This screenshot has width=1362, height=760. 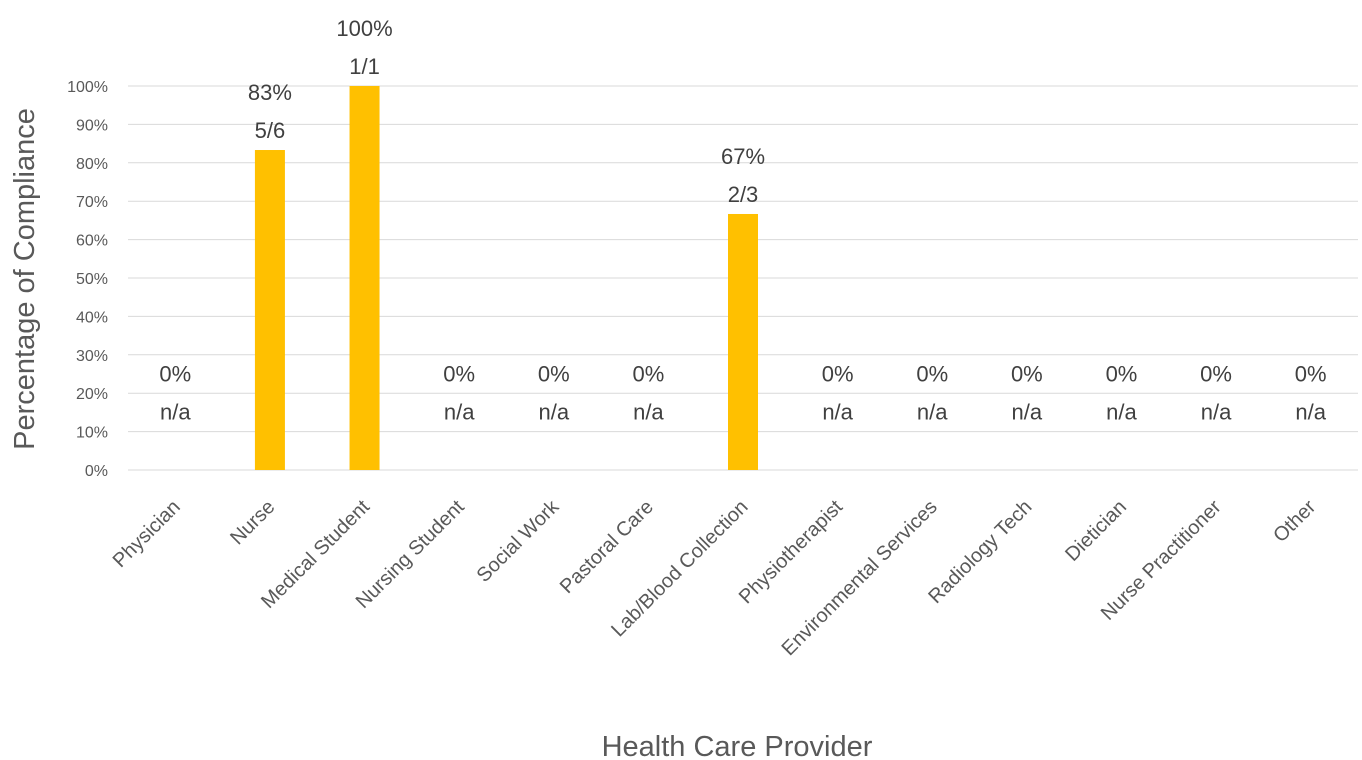 I want to click on y-tick-label: 100%, so click(x=87, y=87).